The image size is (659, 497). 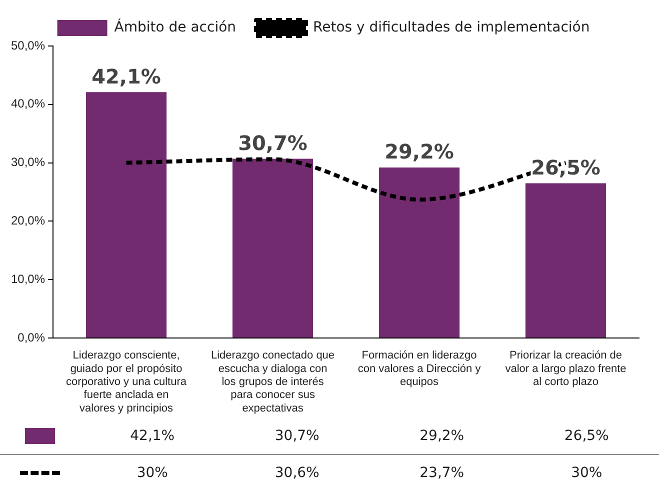 I want to click on text: 29,2%, so click(x=419, y=152).